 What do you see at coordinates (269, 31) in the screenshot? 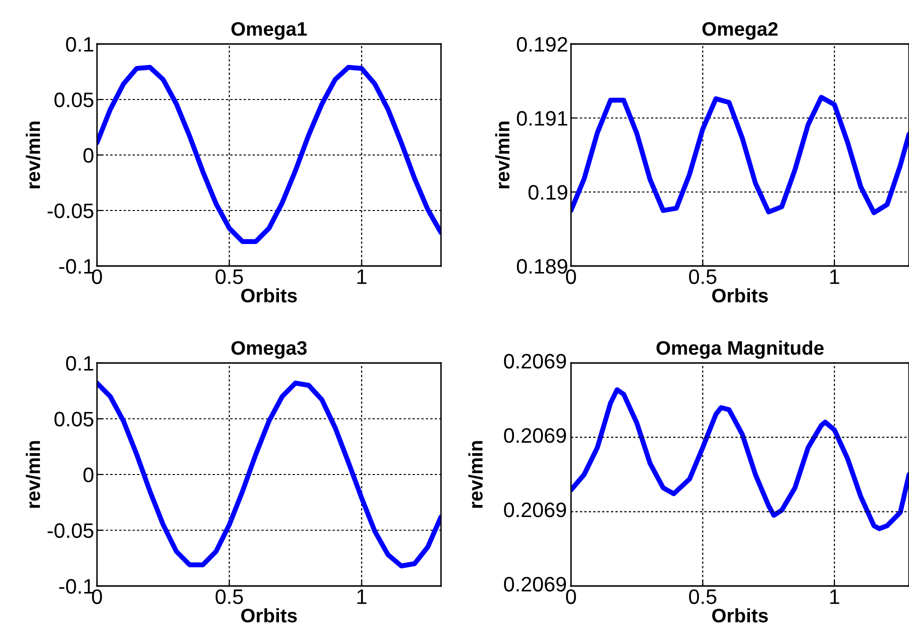
I see `chart-title: Omega1` at bounding box center [269, 31].